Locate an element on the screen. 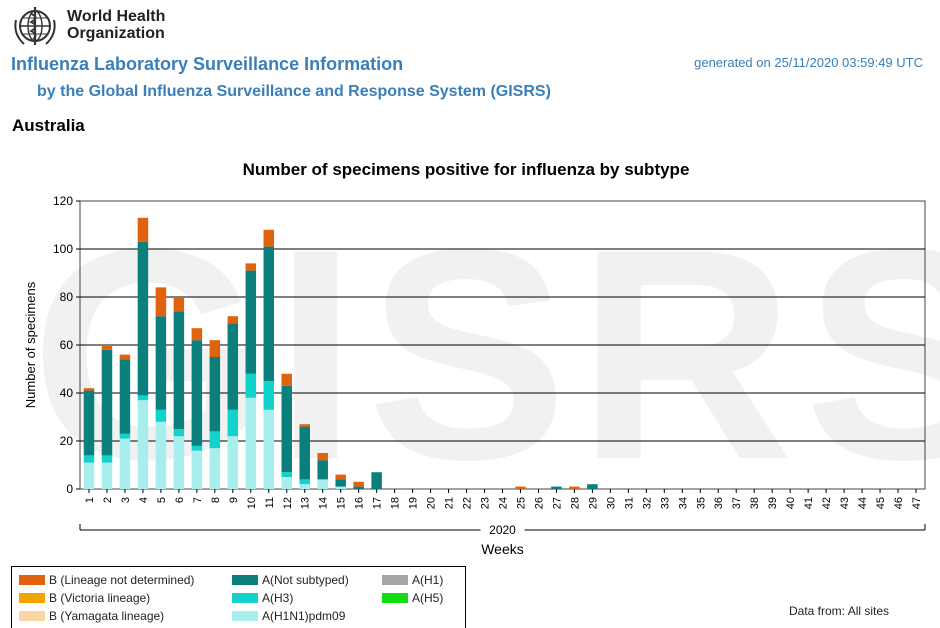  x-tick-label: 25 is located at coordinates (521, 503).